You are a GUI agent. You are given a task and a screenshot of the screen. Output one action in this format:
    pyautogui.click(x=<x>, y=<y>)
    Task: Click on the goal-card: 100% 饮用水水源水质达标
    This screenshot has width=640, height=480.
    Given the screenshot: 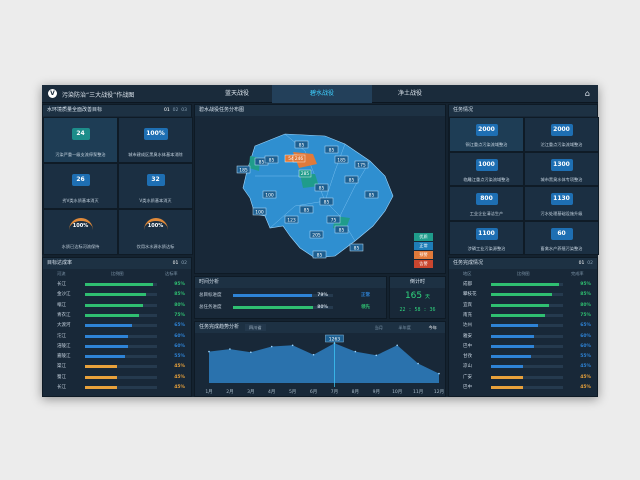 What is the action you would take?
    pyautogui.click(x=155, y=232)
    